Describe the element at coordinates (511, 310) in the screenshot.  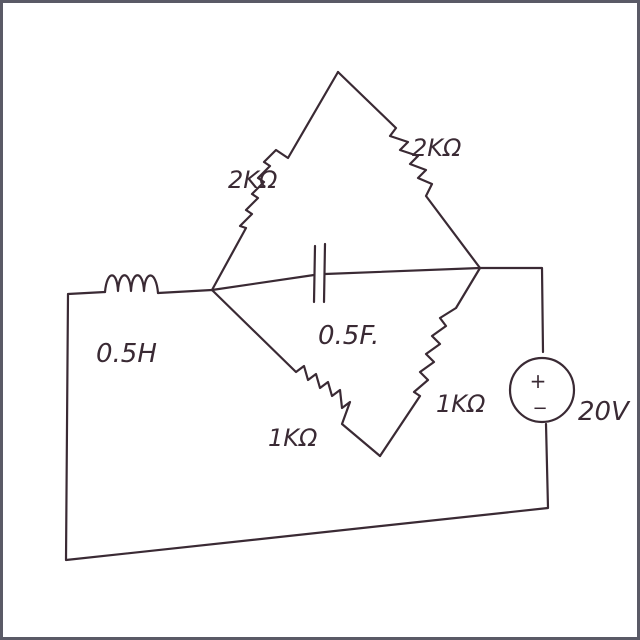
I see `right-wire` at that location.